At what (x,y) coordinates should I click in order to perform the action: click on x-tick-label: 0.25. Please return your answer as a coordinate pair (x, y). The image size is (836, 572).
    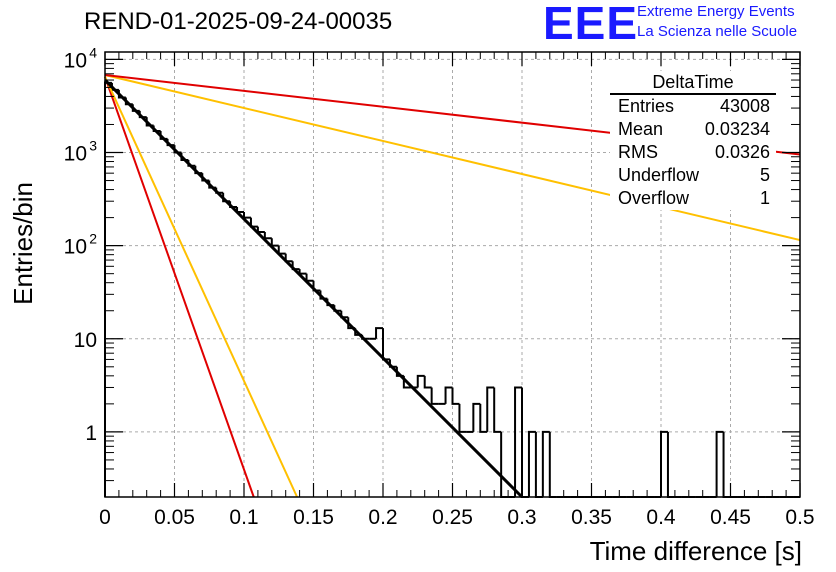
    Looking at the image, I should click on (452, 517).